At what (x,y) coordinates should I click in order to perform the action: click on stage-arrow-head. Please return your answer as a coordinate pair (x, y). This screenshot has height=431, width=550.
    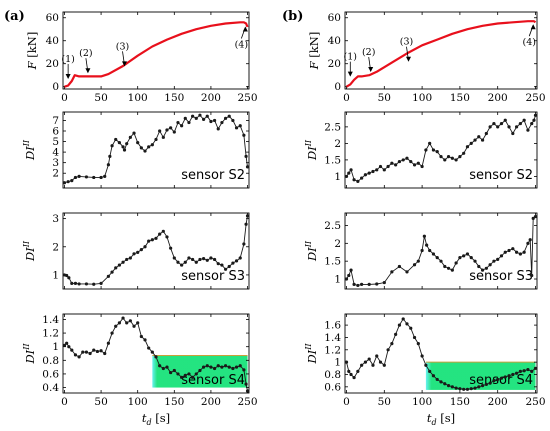
    Looking at the image, I should click on (350, 74).